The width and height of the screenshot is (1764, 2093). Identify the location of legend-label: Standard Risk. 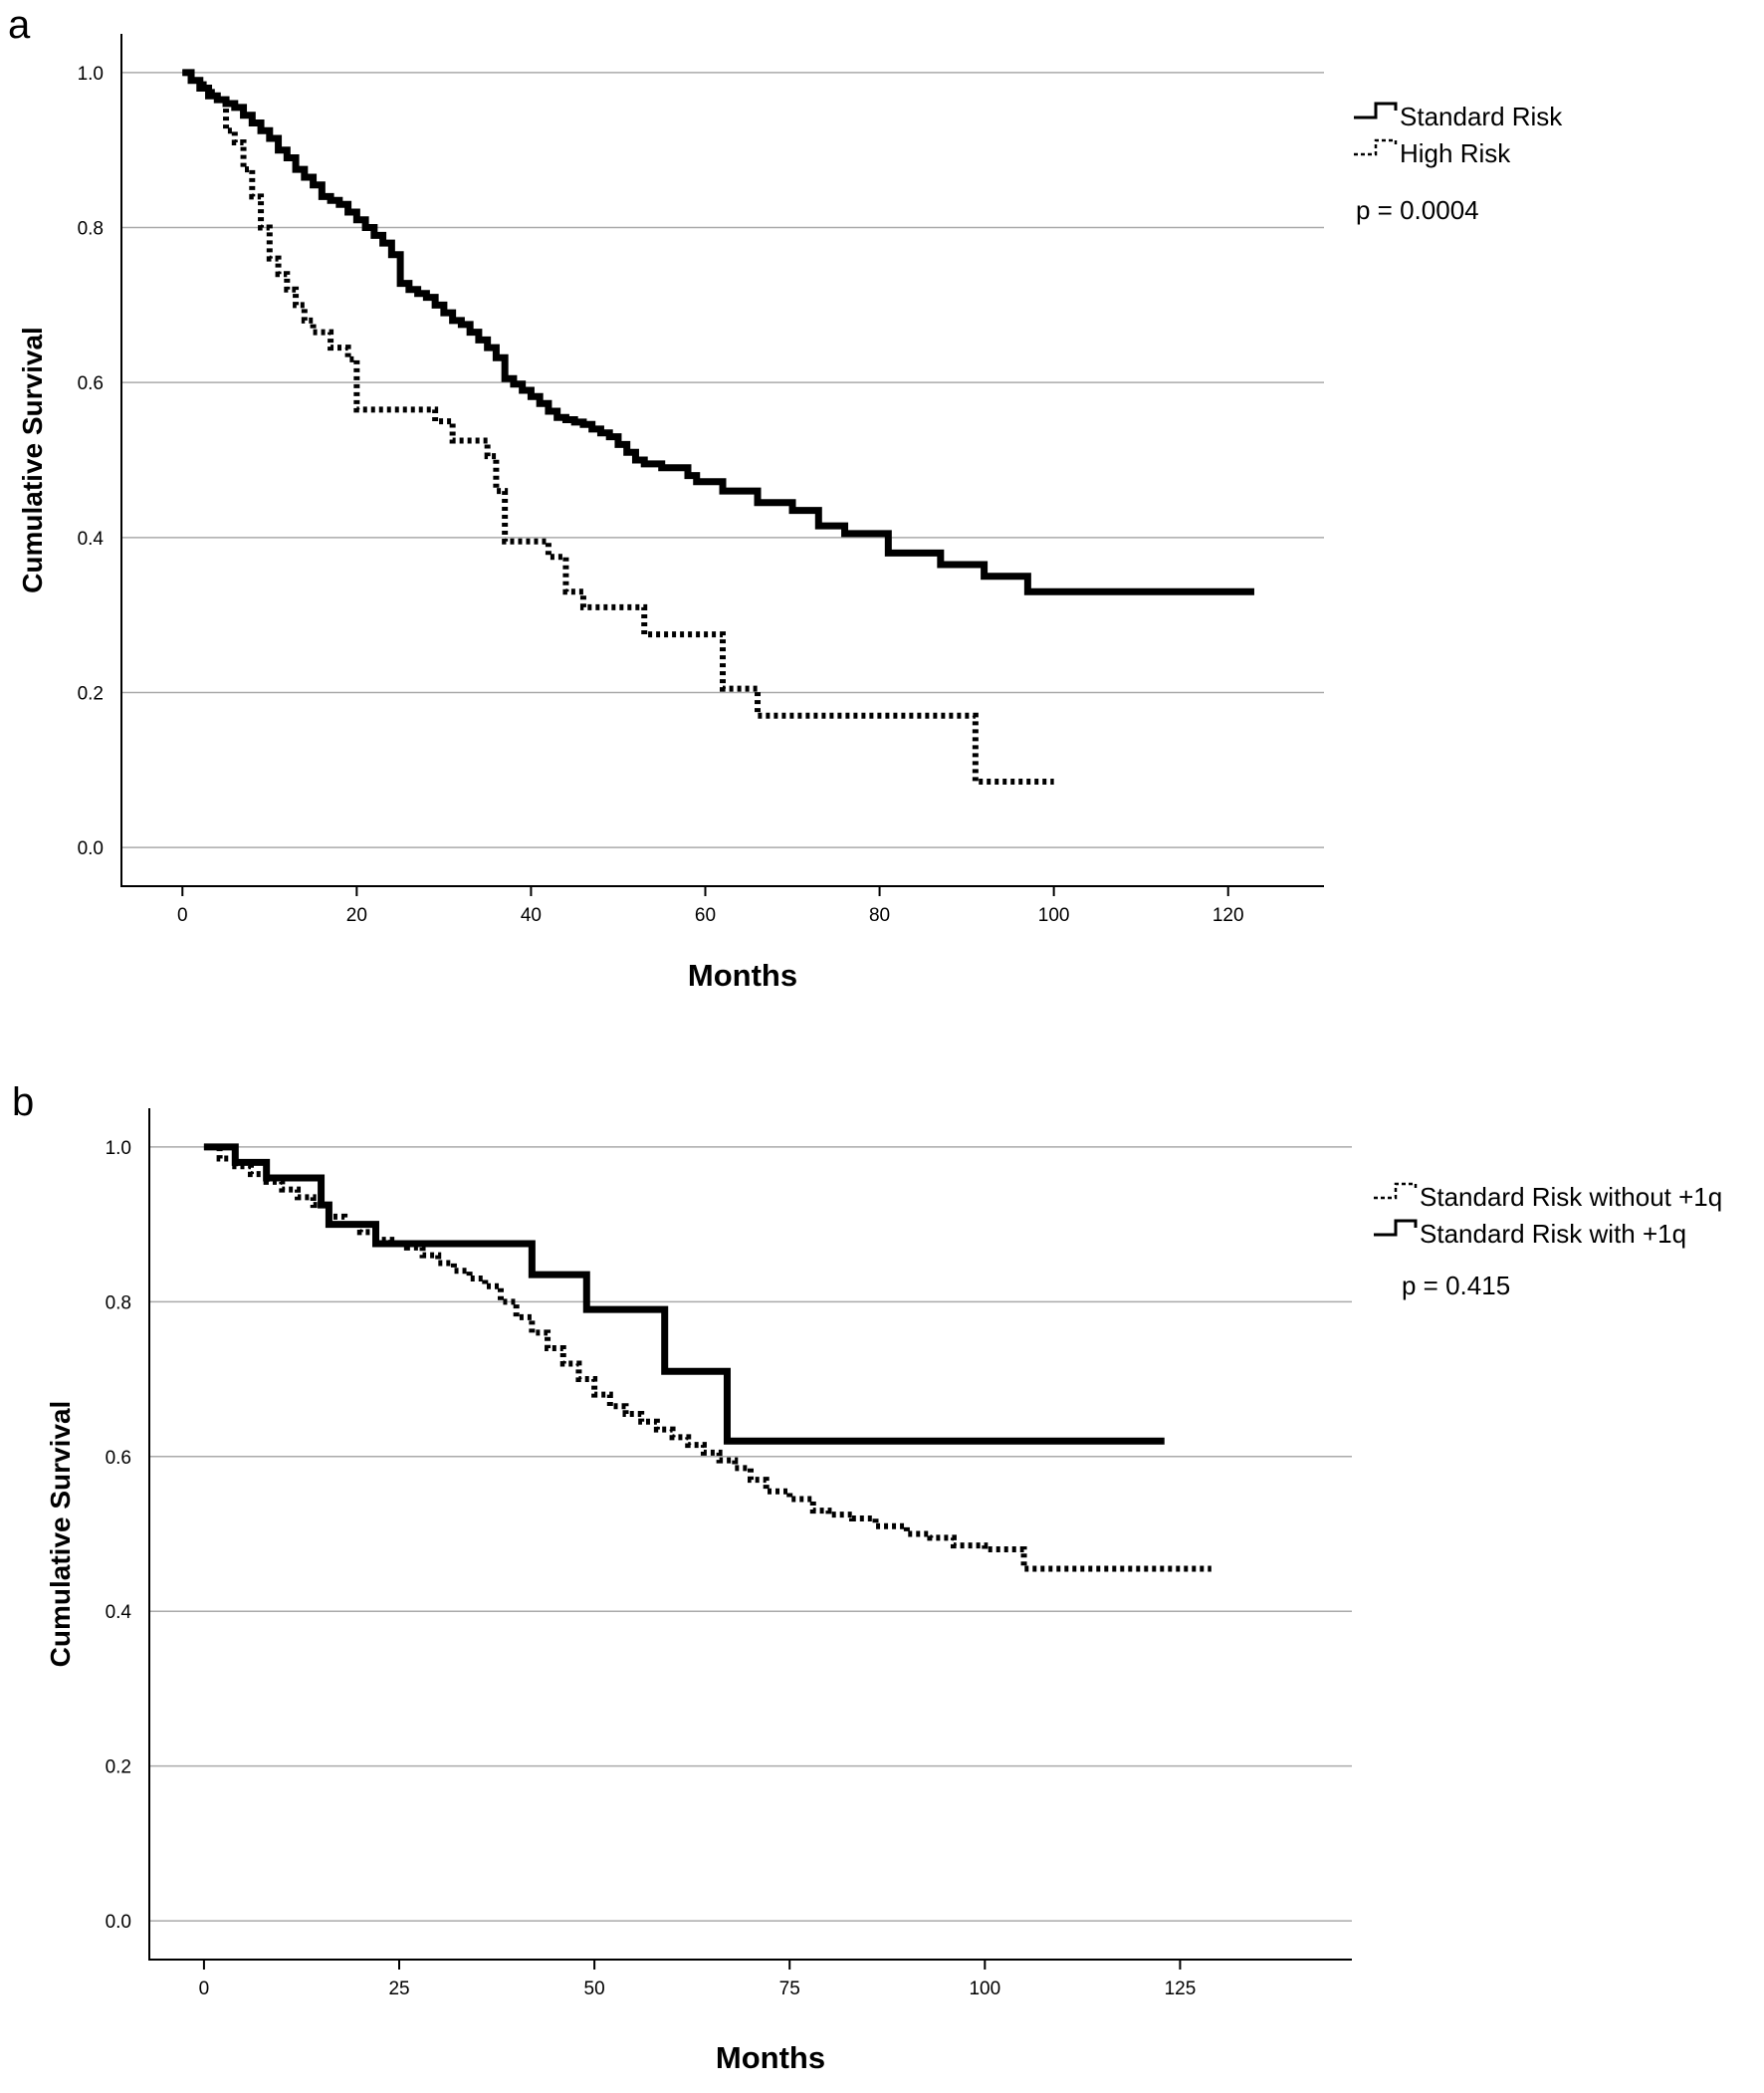
(1481, 116).